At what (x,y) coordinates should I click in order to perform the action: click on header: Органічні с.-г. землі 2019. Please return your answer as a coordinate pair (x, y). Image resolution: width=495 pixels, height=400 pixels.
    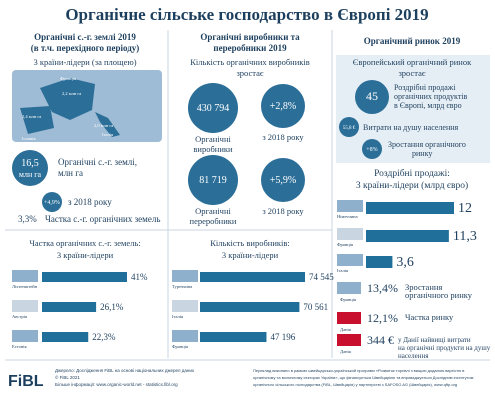
    Looking at the image, I should click on (85, 37).